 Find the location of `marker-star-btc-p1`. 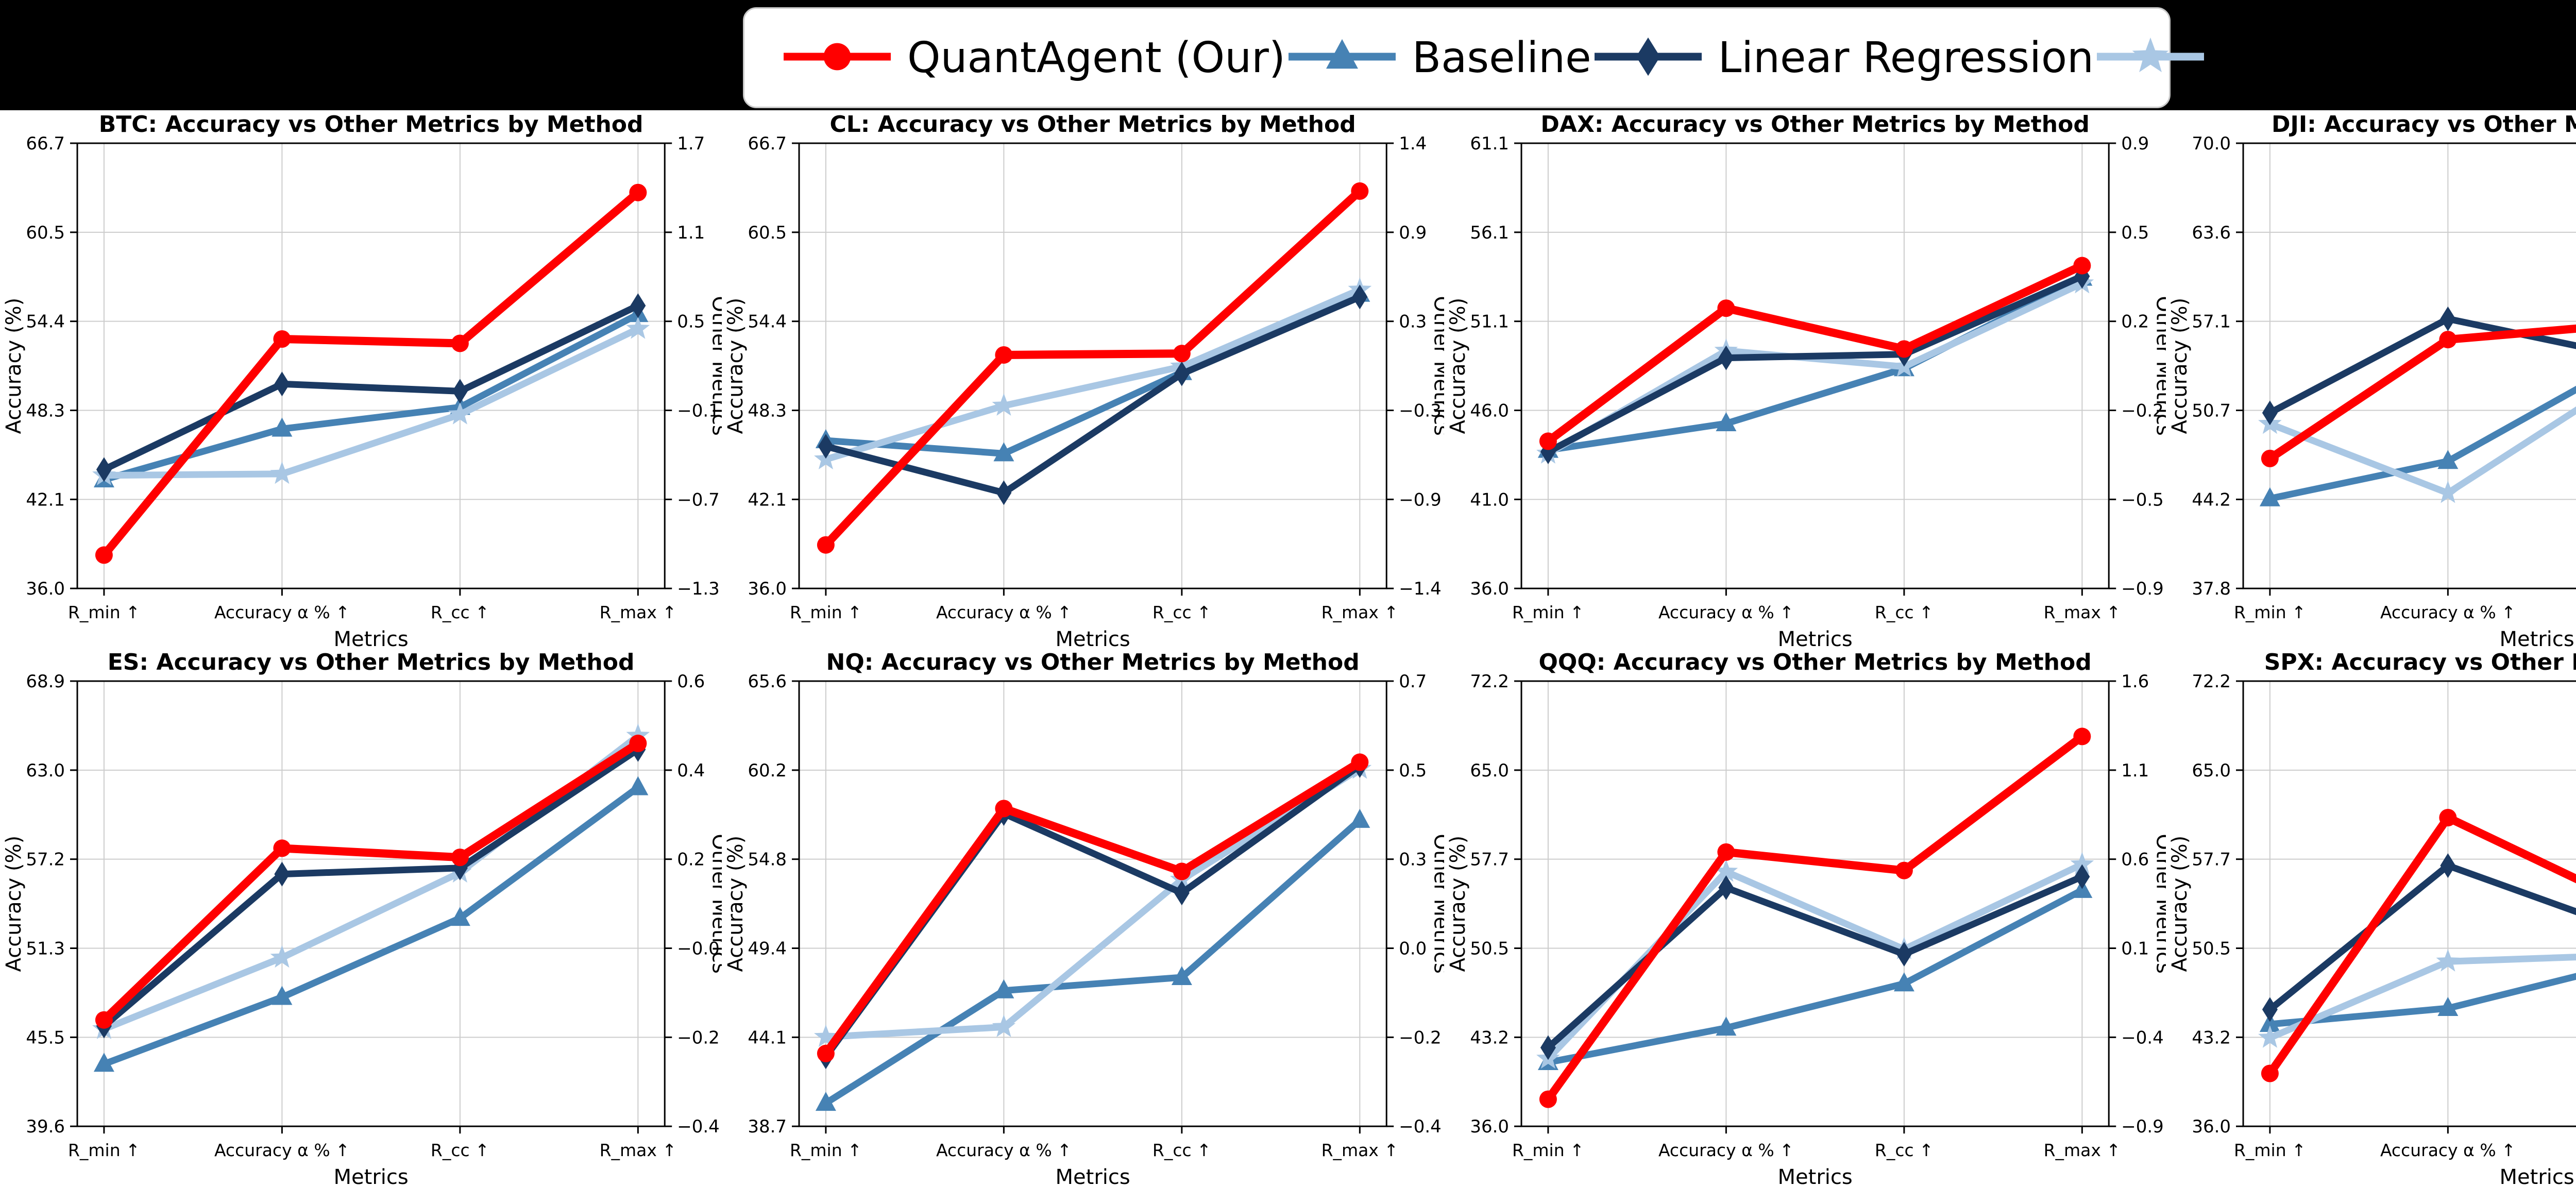

marker-star-btc-p1 is located at coordinates (282, 472).